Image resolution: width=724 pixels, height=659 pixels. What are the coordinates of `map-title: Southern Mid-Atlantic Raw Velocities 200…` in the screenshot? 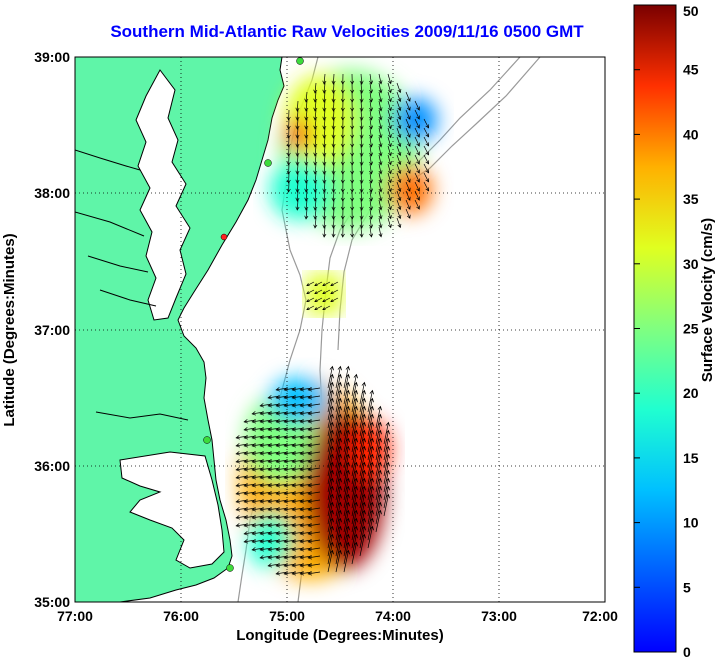 It's located at (347, 31).